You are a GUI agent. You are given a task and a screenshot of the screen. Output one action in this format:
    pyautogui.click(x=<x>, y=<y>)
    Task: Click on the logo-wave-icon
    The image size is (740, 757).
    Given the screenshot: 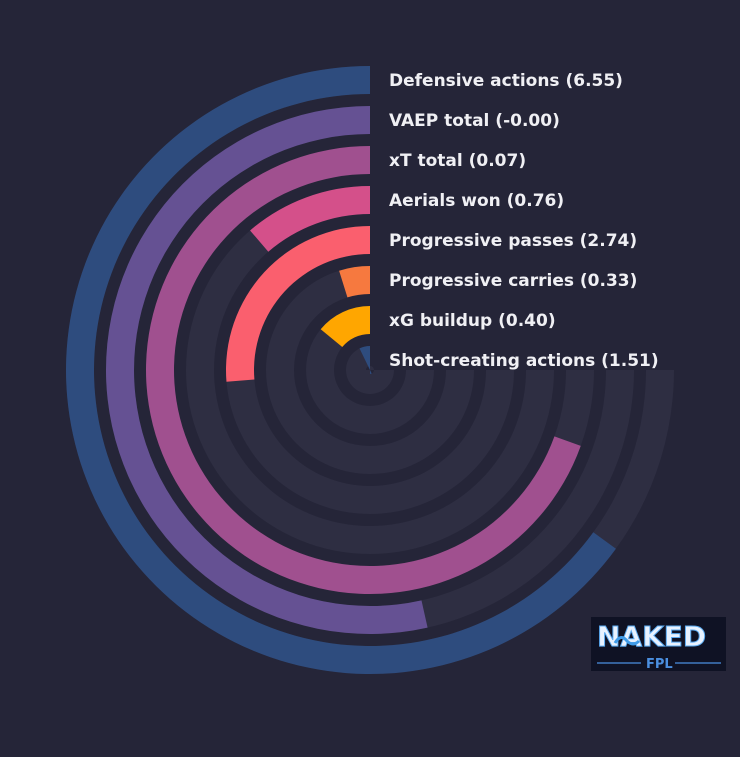 What is the action you would take?
    pyautogui.click(x=627, y=641)
    